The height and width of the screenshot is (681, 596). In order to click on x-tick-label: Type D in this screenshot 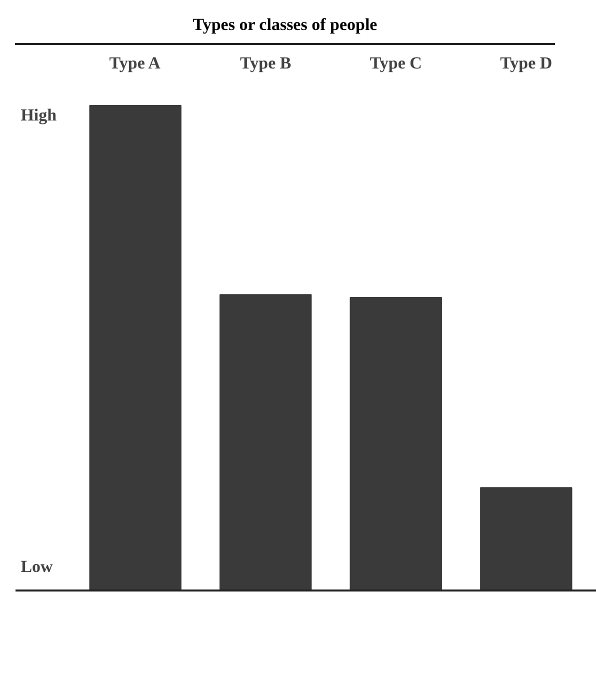, I will do `click(526, 63)`.